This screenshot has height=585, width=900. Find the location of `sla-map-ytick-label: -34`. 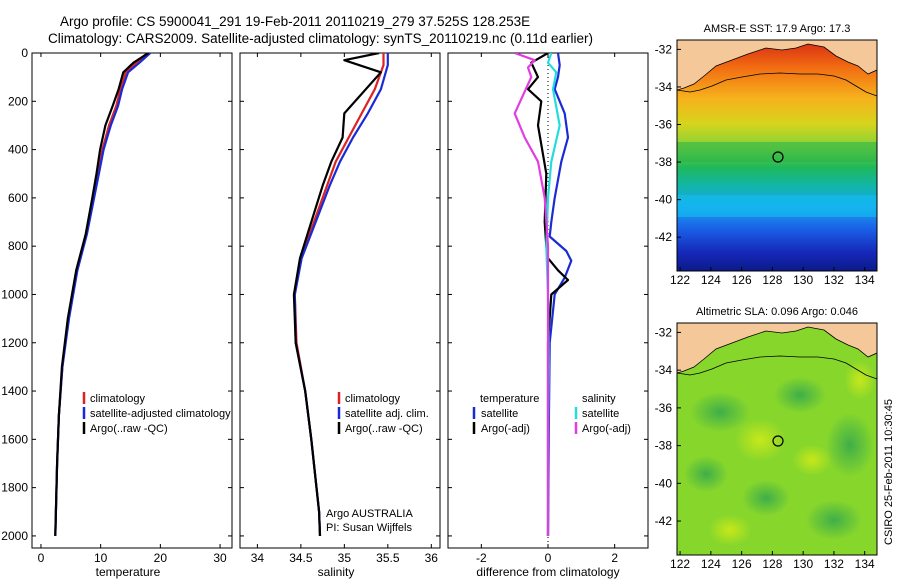

sla-map-ytick-label: -34 is located at coordinates (664, 370).